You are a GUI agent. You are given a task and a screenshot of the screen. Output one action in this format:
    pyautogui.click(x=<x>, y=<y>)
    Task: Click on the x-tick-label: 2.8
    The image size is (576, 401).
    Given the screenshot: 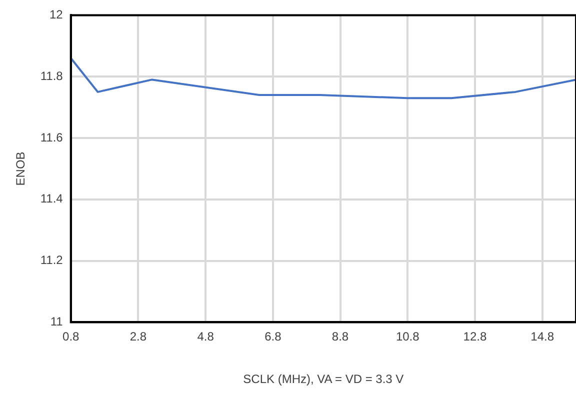 What is the action you would take?
    pyautogui.click(x=138, y=337)
    